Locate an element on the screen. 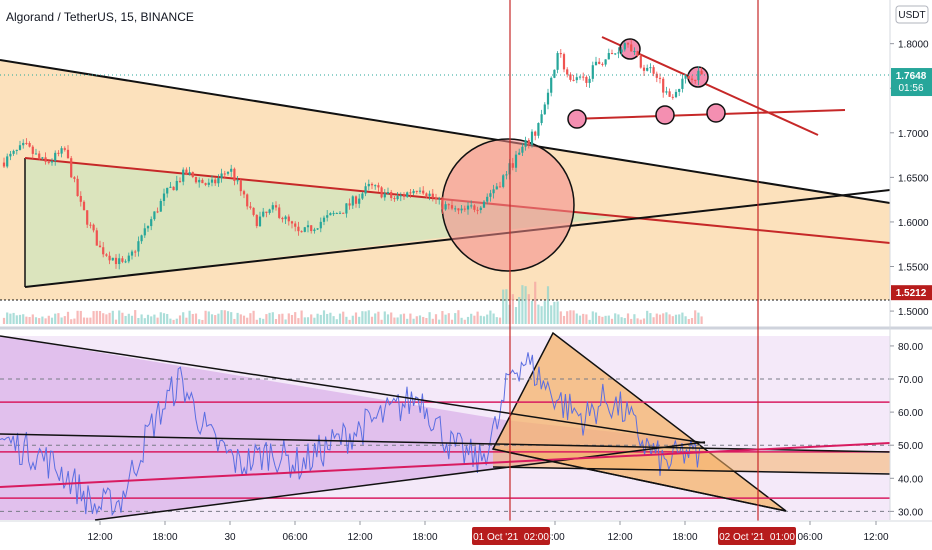  price-tick-label: 1.5500 is located at coordinates (913, 268).